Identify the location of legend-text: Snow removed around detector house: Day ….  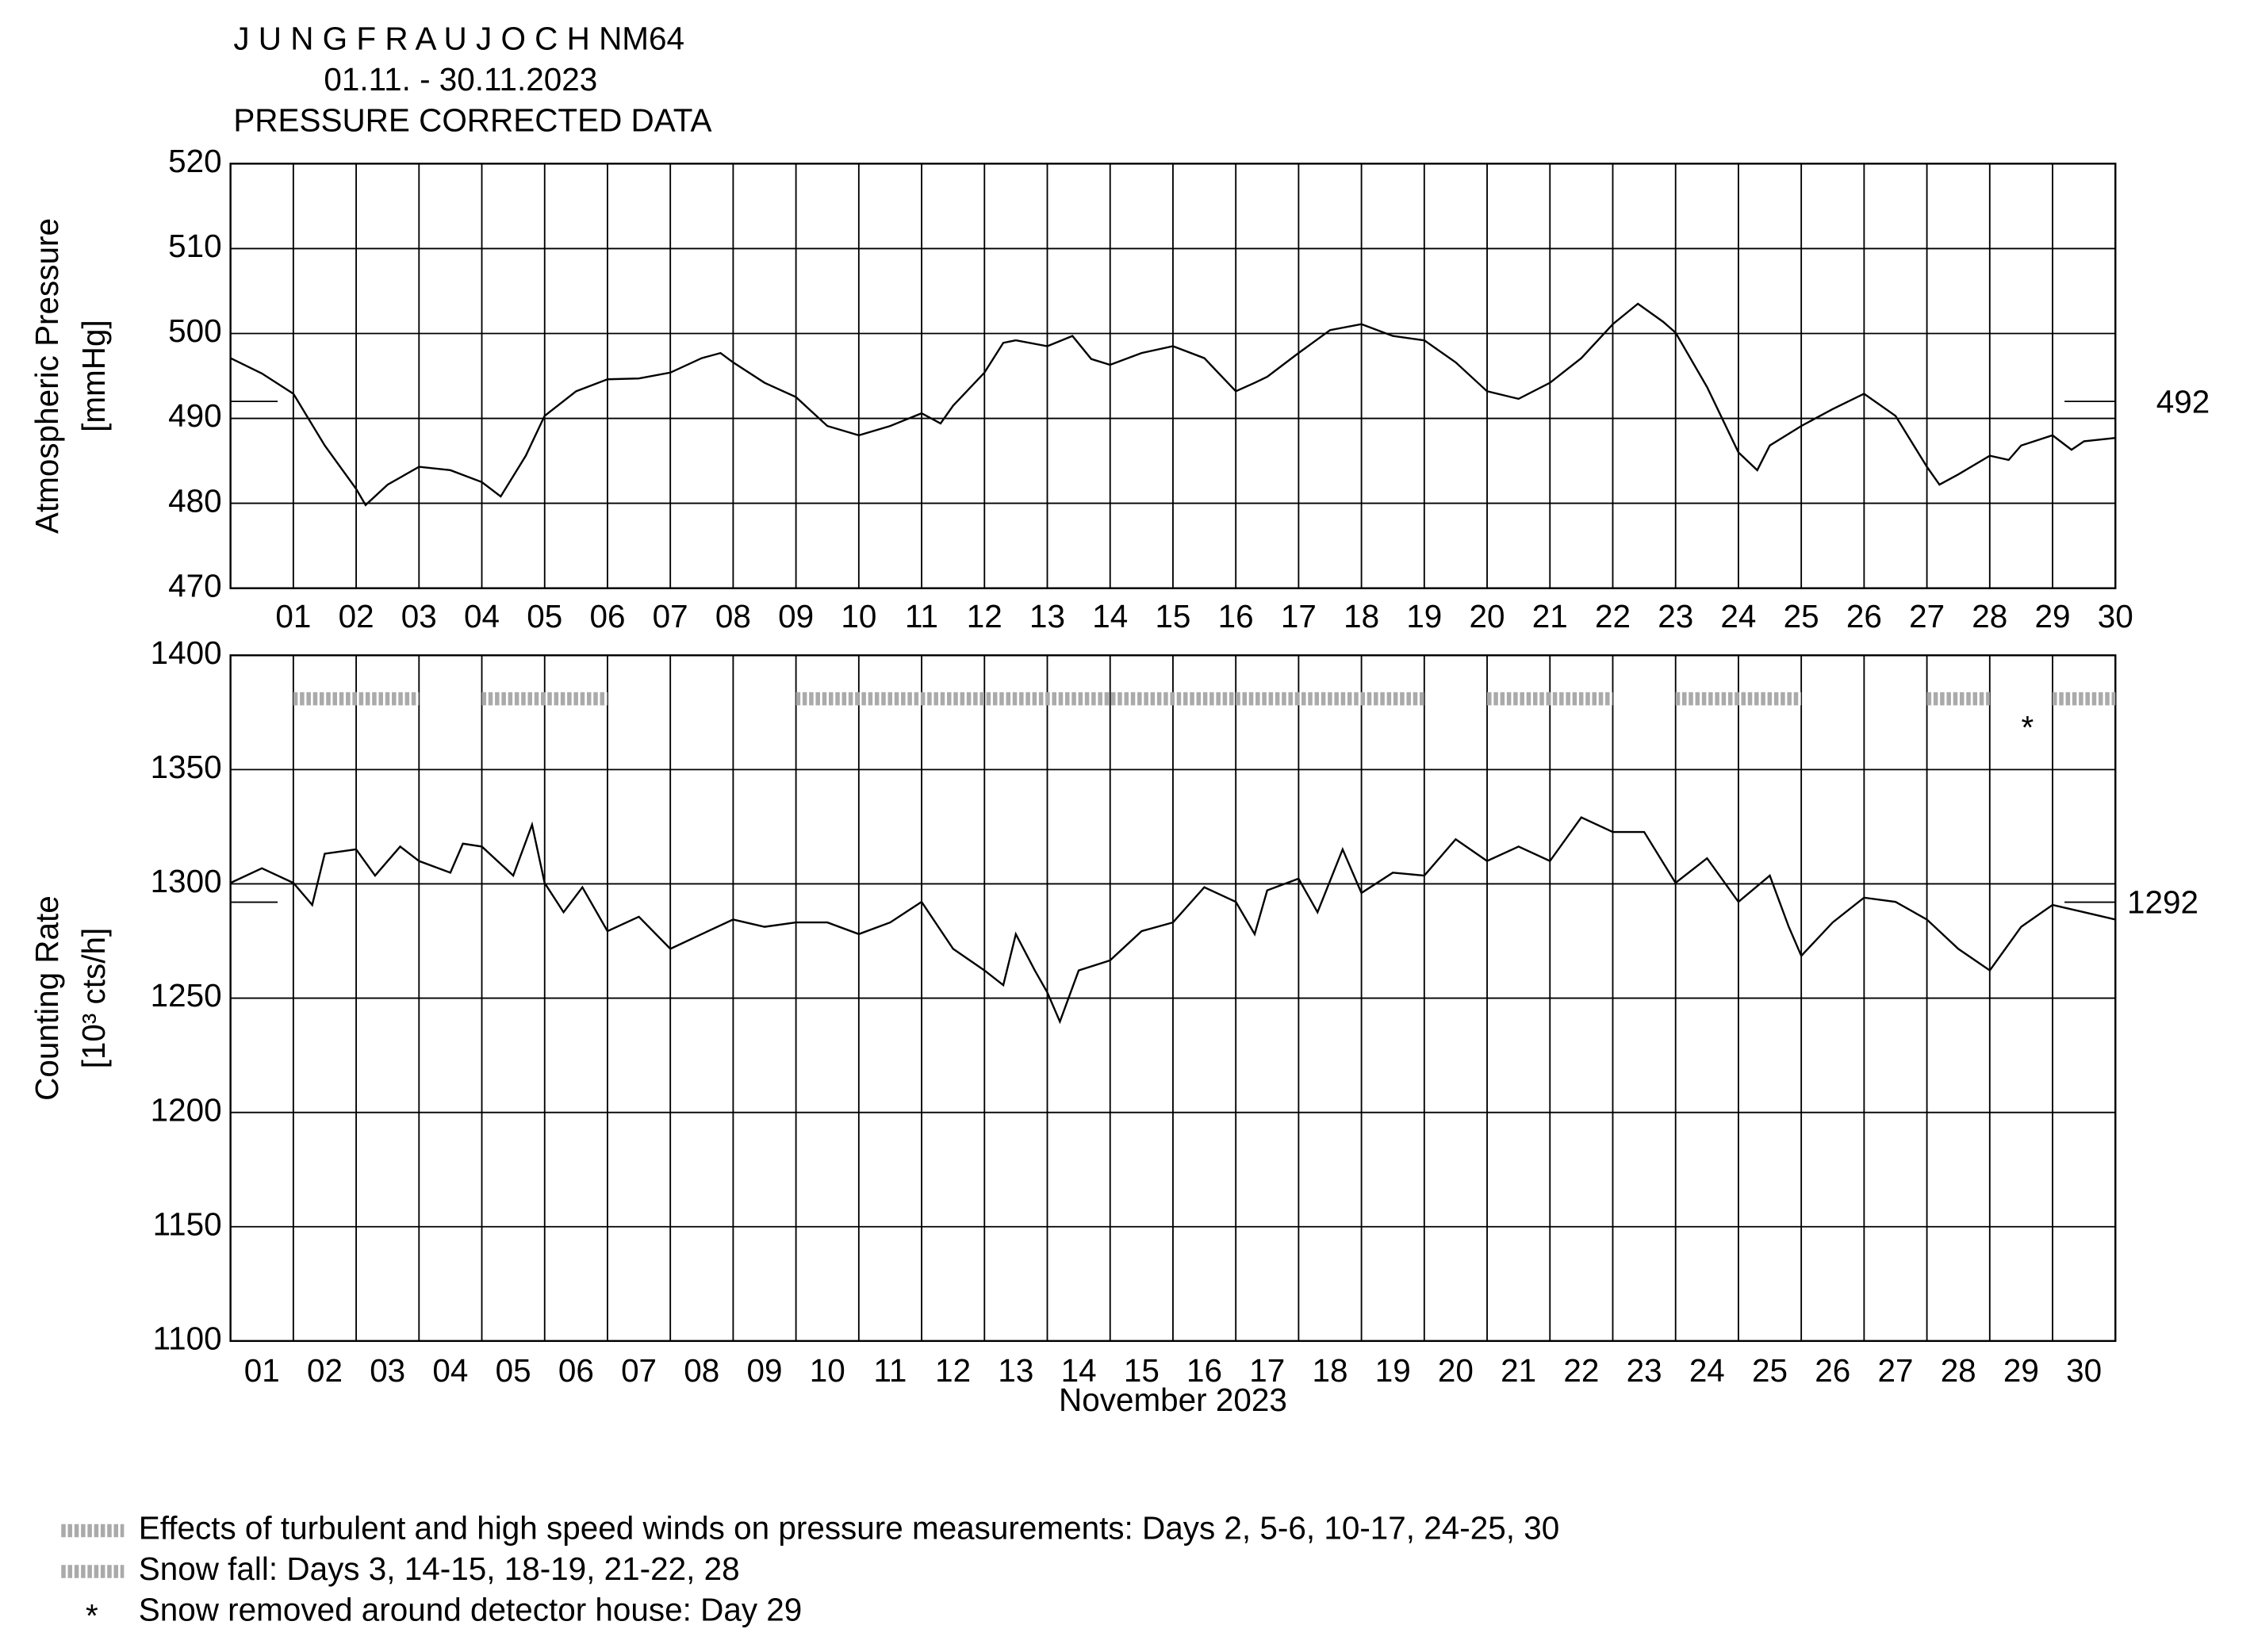
(471, 1610).